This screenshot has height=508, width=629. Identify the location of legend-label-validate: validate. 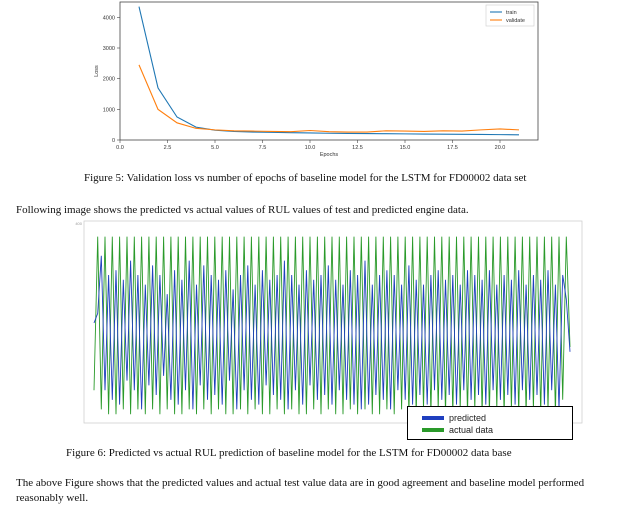
(515, 21).